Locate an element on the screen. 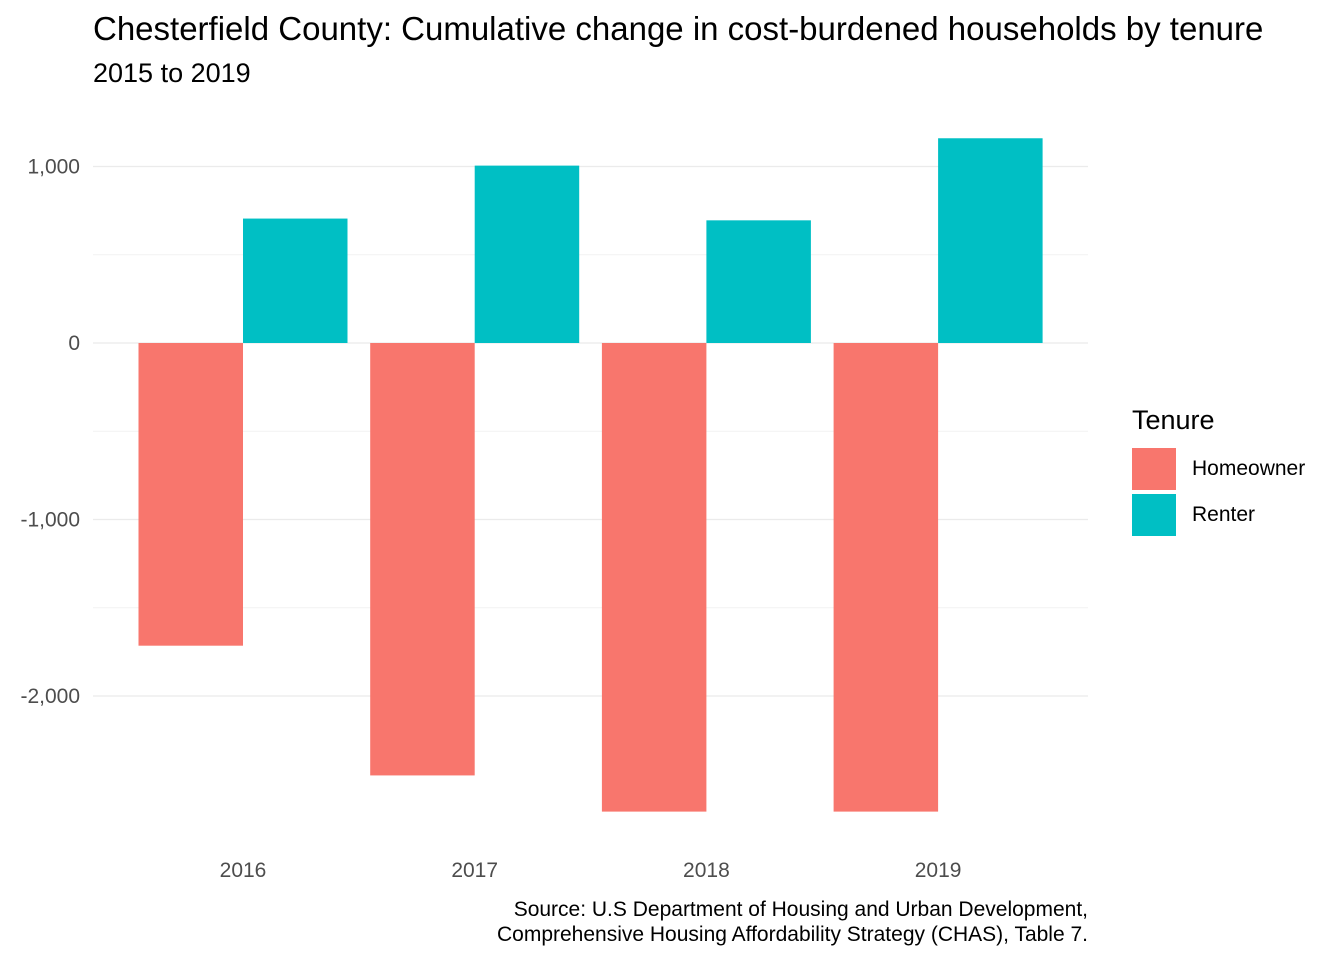 The height and width of the screenshot is (960, 1344). y-tick-label: 0 is located at coordinates (74, 343).